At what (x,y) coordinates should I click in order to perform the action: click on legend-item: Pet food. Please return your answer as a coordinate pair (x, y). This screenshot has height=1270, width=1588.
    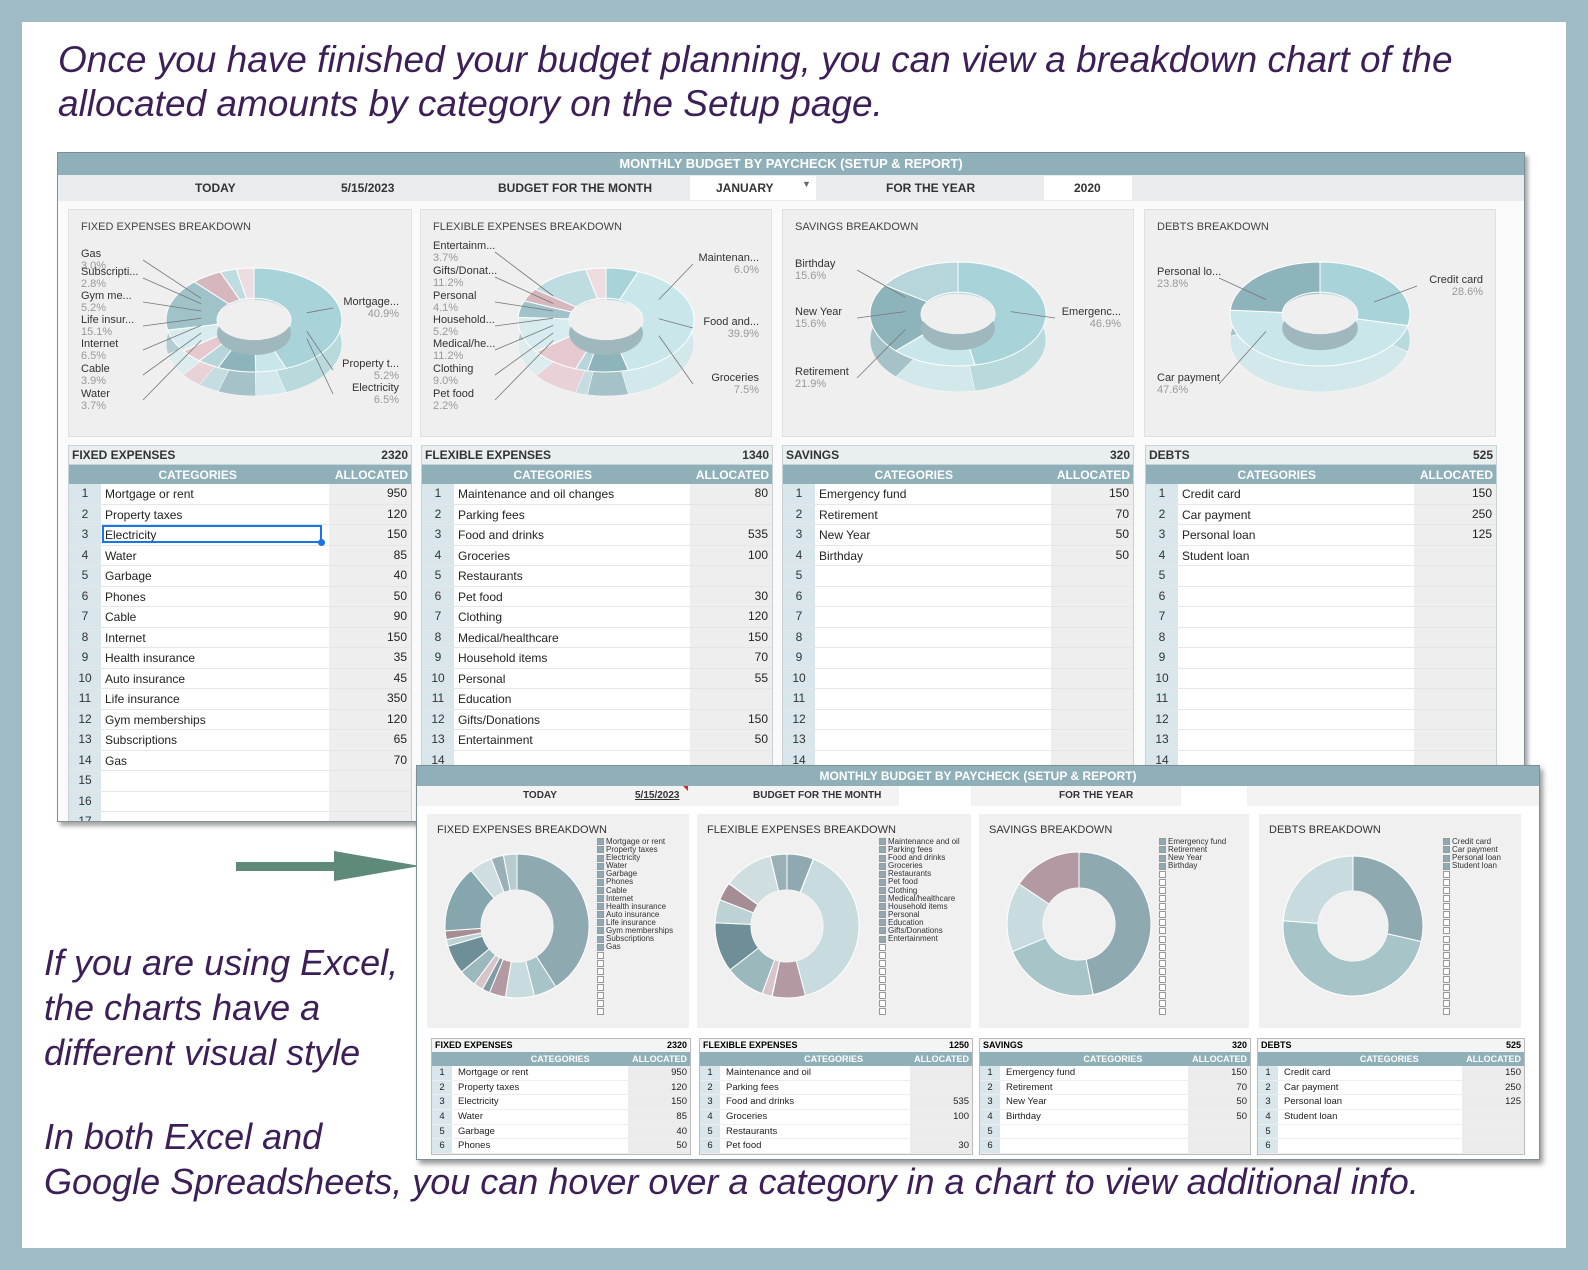
    Looking at the image, I should click on (919, 882).